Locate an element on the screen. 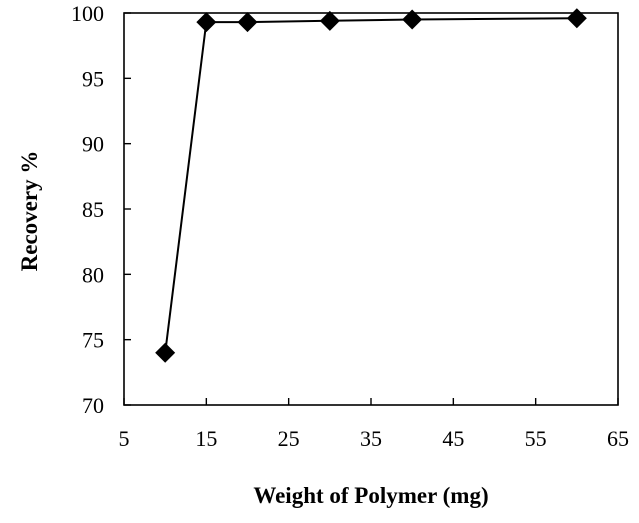  x-tick-label: 25 is located at coordinates (289, 438).